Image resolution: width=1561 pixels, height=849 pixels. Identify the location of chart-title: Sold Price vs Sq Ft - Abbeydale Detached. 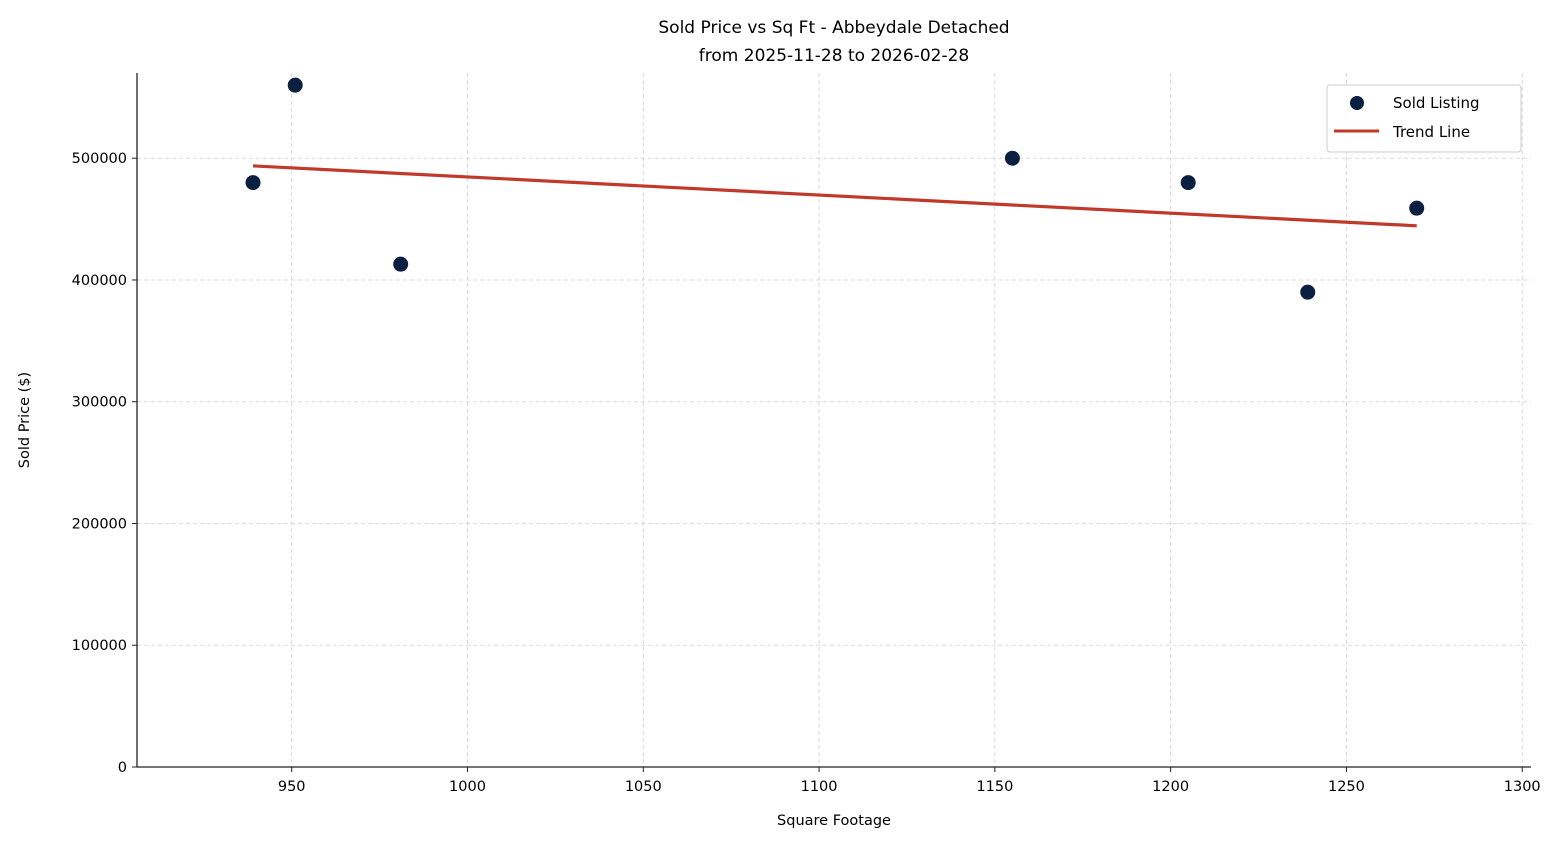
(833, 28).